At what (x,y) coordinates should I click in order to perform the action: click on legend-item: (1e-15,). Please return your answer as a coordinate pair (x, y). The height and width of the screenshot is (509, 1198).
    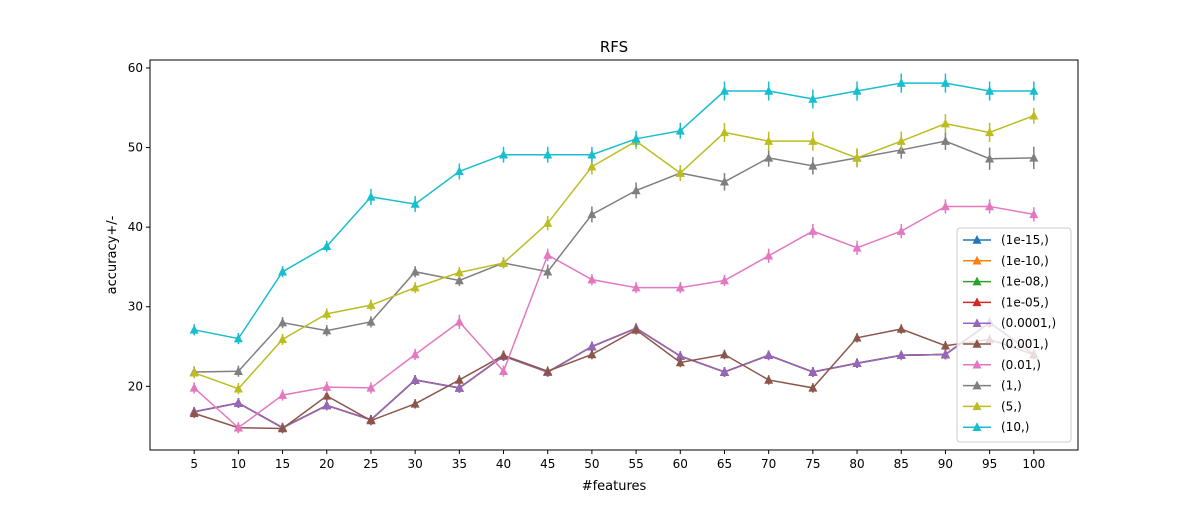
    Looking at the image, I should click on (1006, 240).